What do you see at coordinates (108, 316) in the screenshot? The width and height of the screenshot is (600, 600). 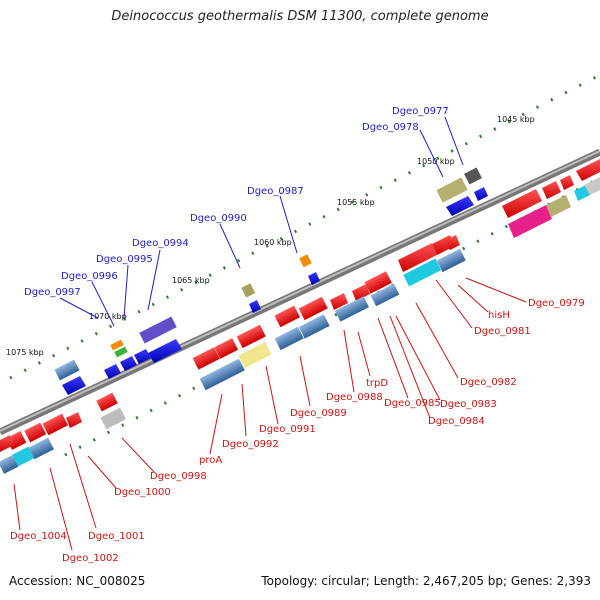 I see `scale-label-1070: 1070 kbp` at bounding box center [108, 316].